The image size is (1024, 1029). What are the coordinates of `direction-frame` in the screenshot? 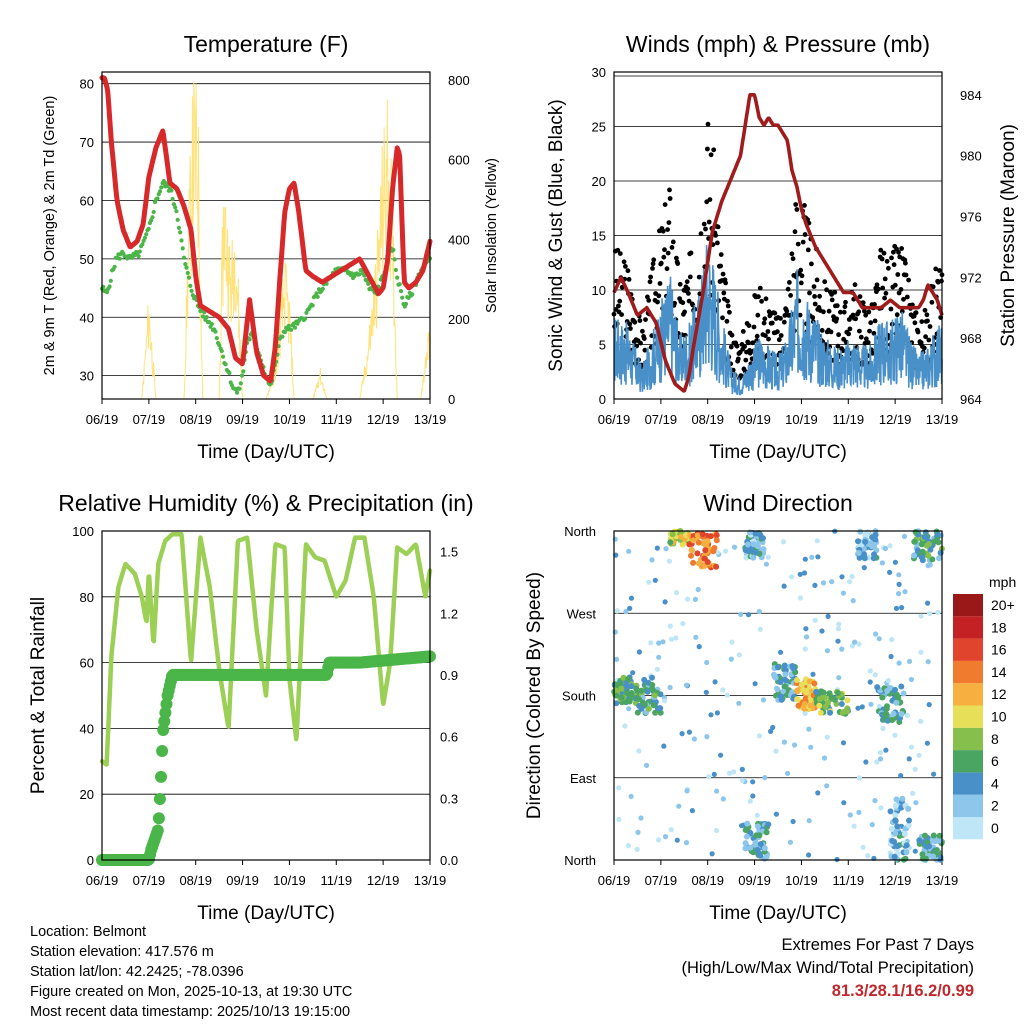 It's located at (778, 695).